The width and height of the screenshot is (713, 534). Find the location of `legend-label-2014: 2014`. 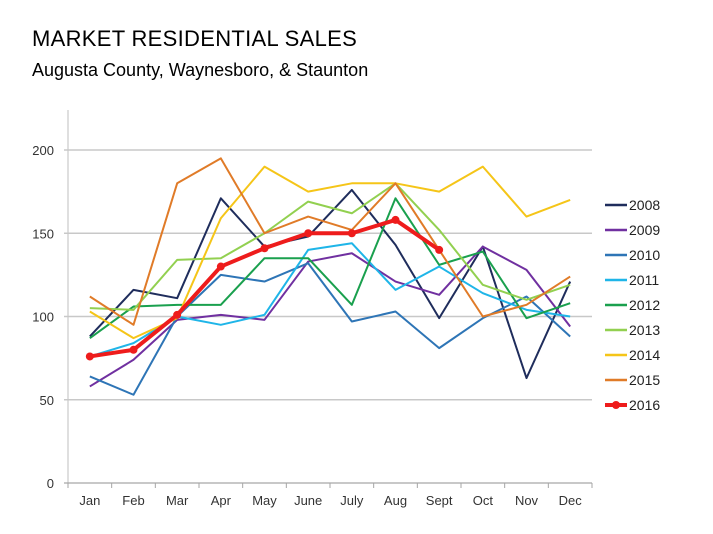

legend-label-2014: 2014 is located at coordinates (644, 355).